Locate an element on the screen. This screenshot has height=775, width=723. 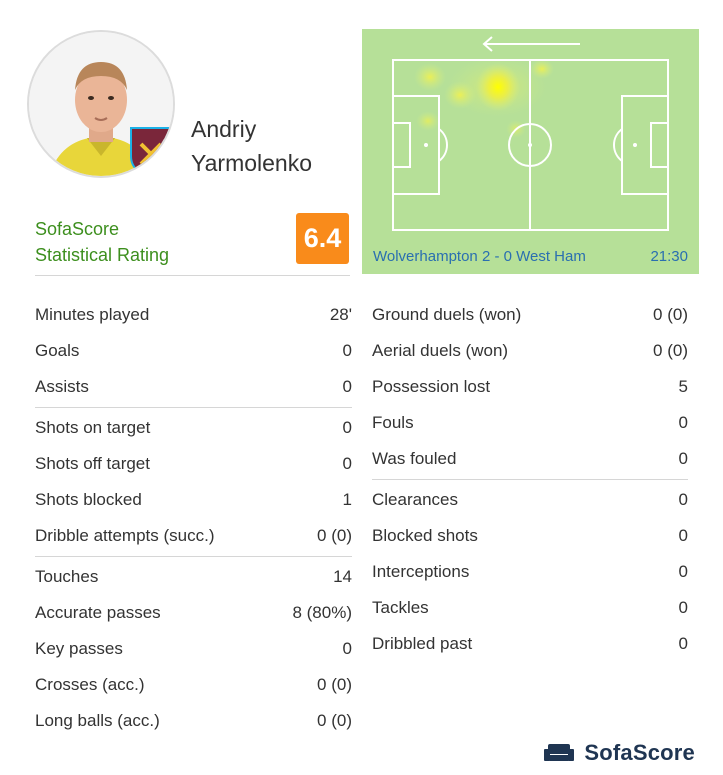
heatmap-pitch is located at coordinates (530, 133).